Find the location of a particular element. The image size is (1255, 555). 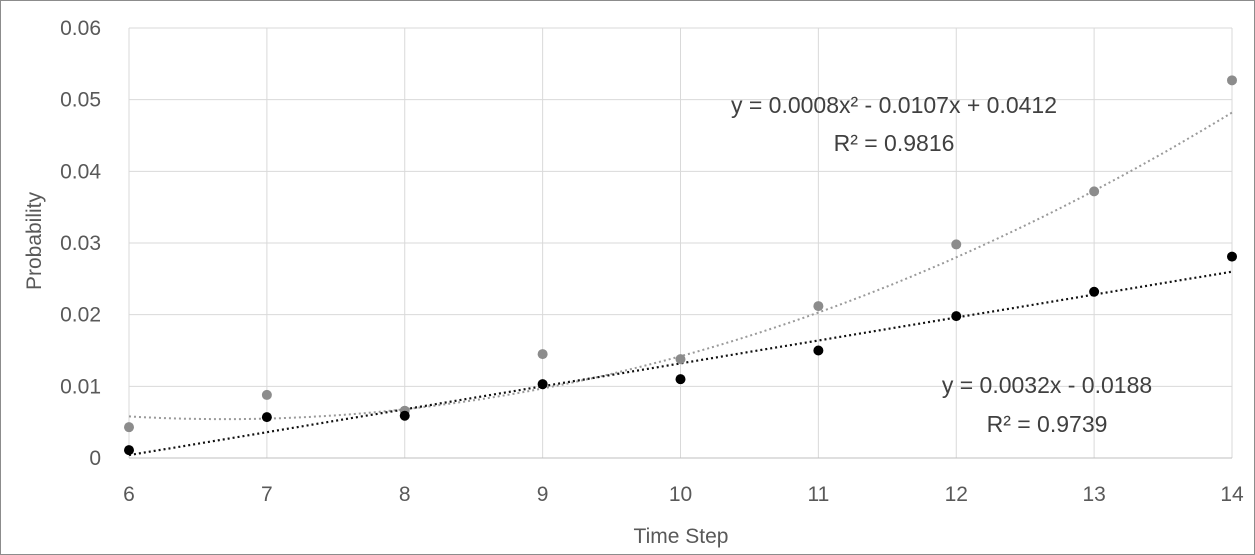

y-tick-label: 0.05 is located at coordinates (80, 100).